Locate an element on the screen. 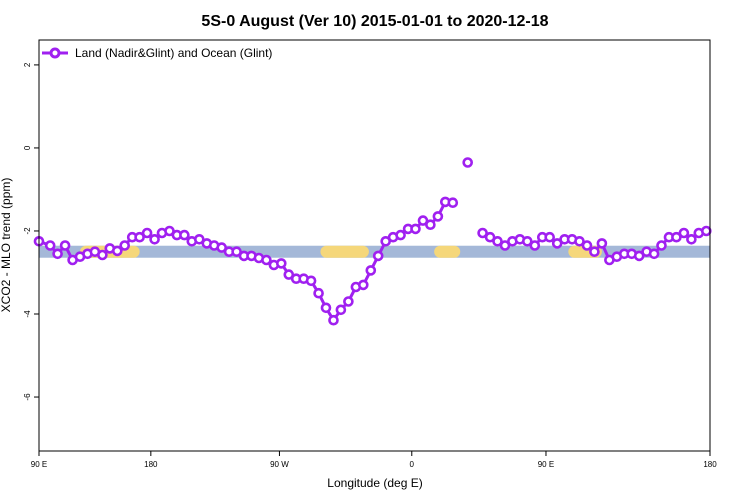 Image resolution: width=750 pixels, height=500 pixels. y-axis: 2 0 -2 -4 -6 is located at coordinates (31, 231).